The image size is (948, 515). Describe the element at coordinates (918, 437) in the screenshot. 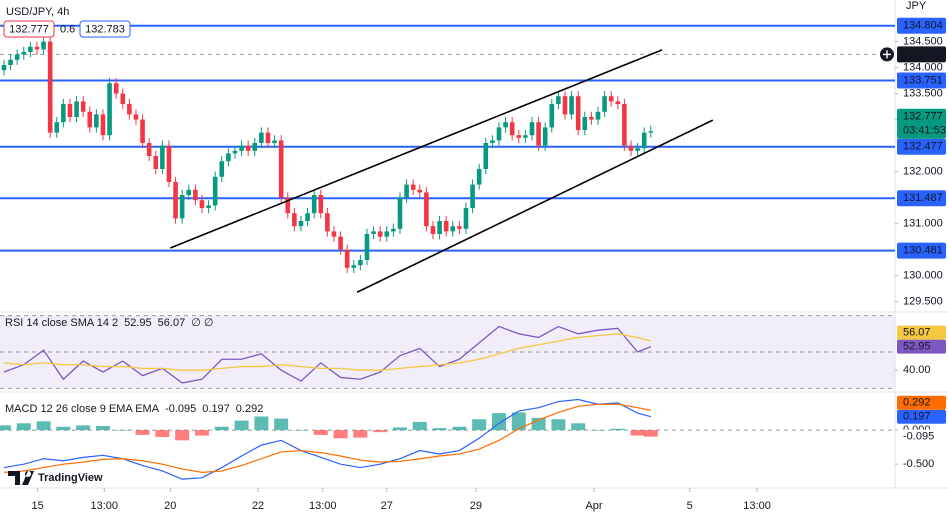

I see `price-label: -0.095` at that location.